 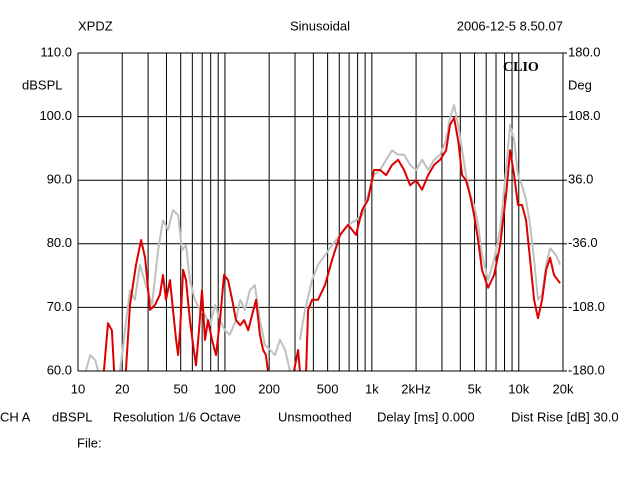 What do you see at coordinates (565, 416) in the screenshot?
I see `footer-text: Dist Rise [dB] 30.0` at bounding box center [565, 416].